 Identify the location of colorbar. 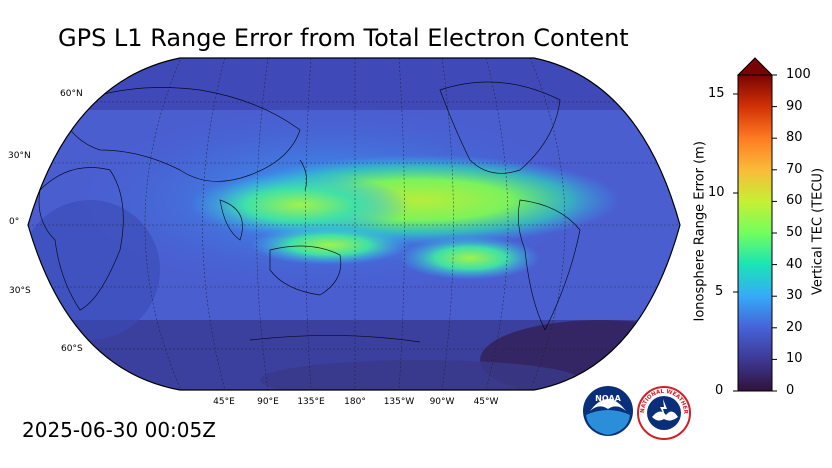
(755, 233).